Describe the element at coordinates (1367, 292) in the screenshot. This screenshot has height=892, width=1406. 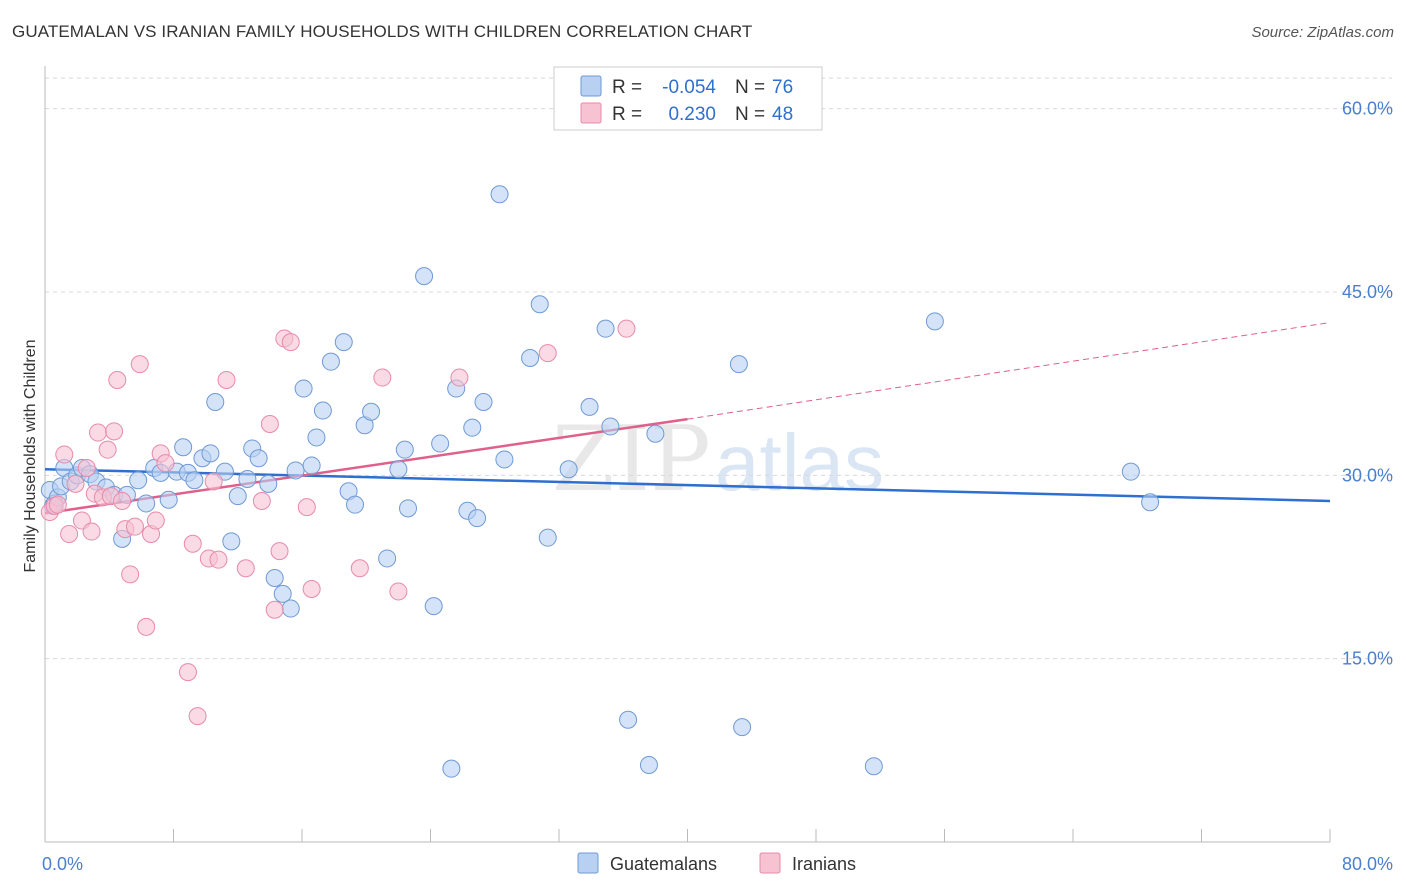
I see `y-tick-label: 45.0%` at that location.